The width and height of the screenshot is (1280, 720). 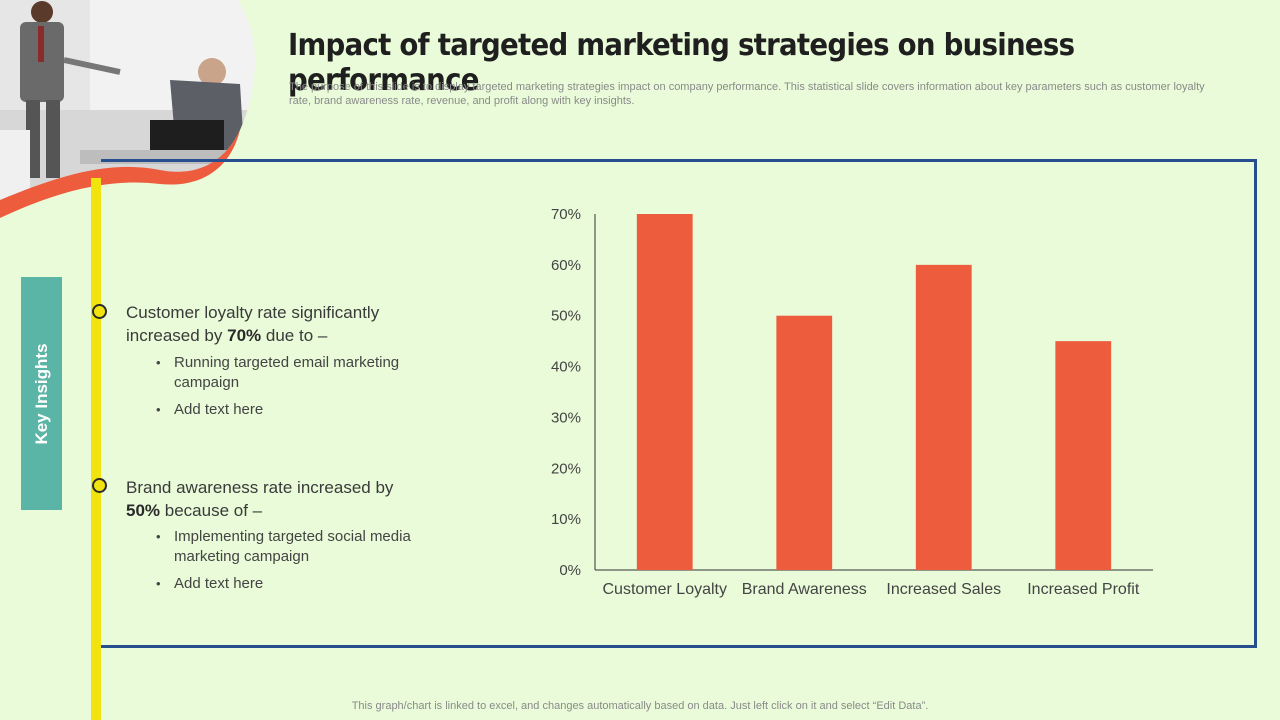 I want to click on timeline-line, so click(x=96, y=449).